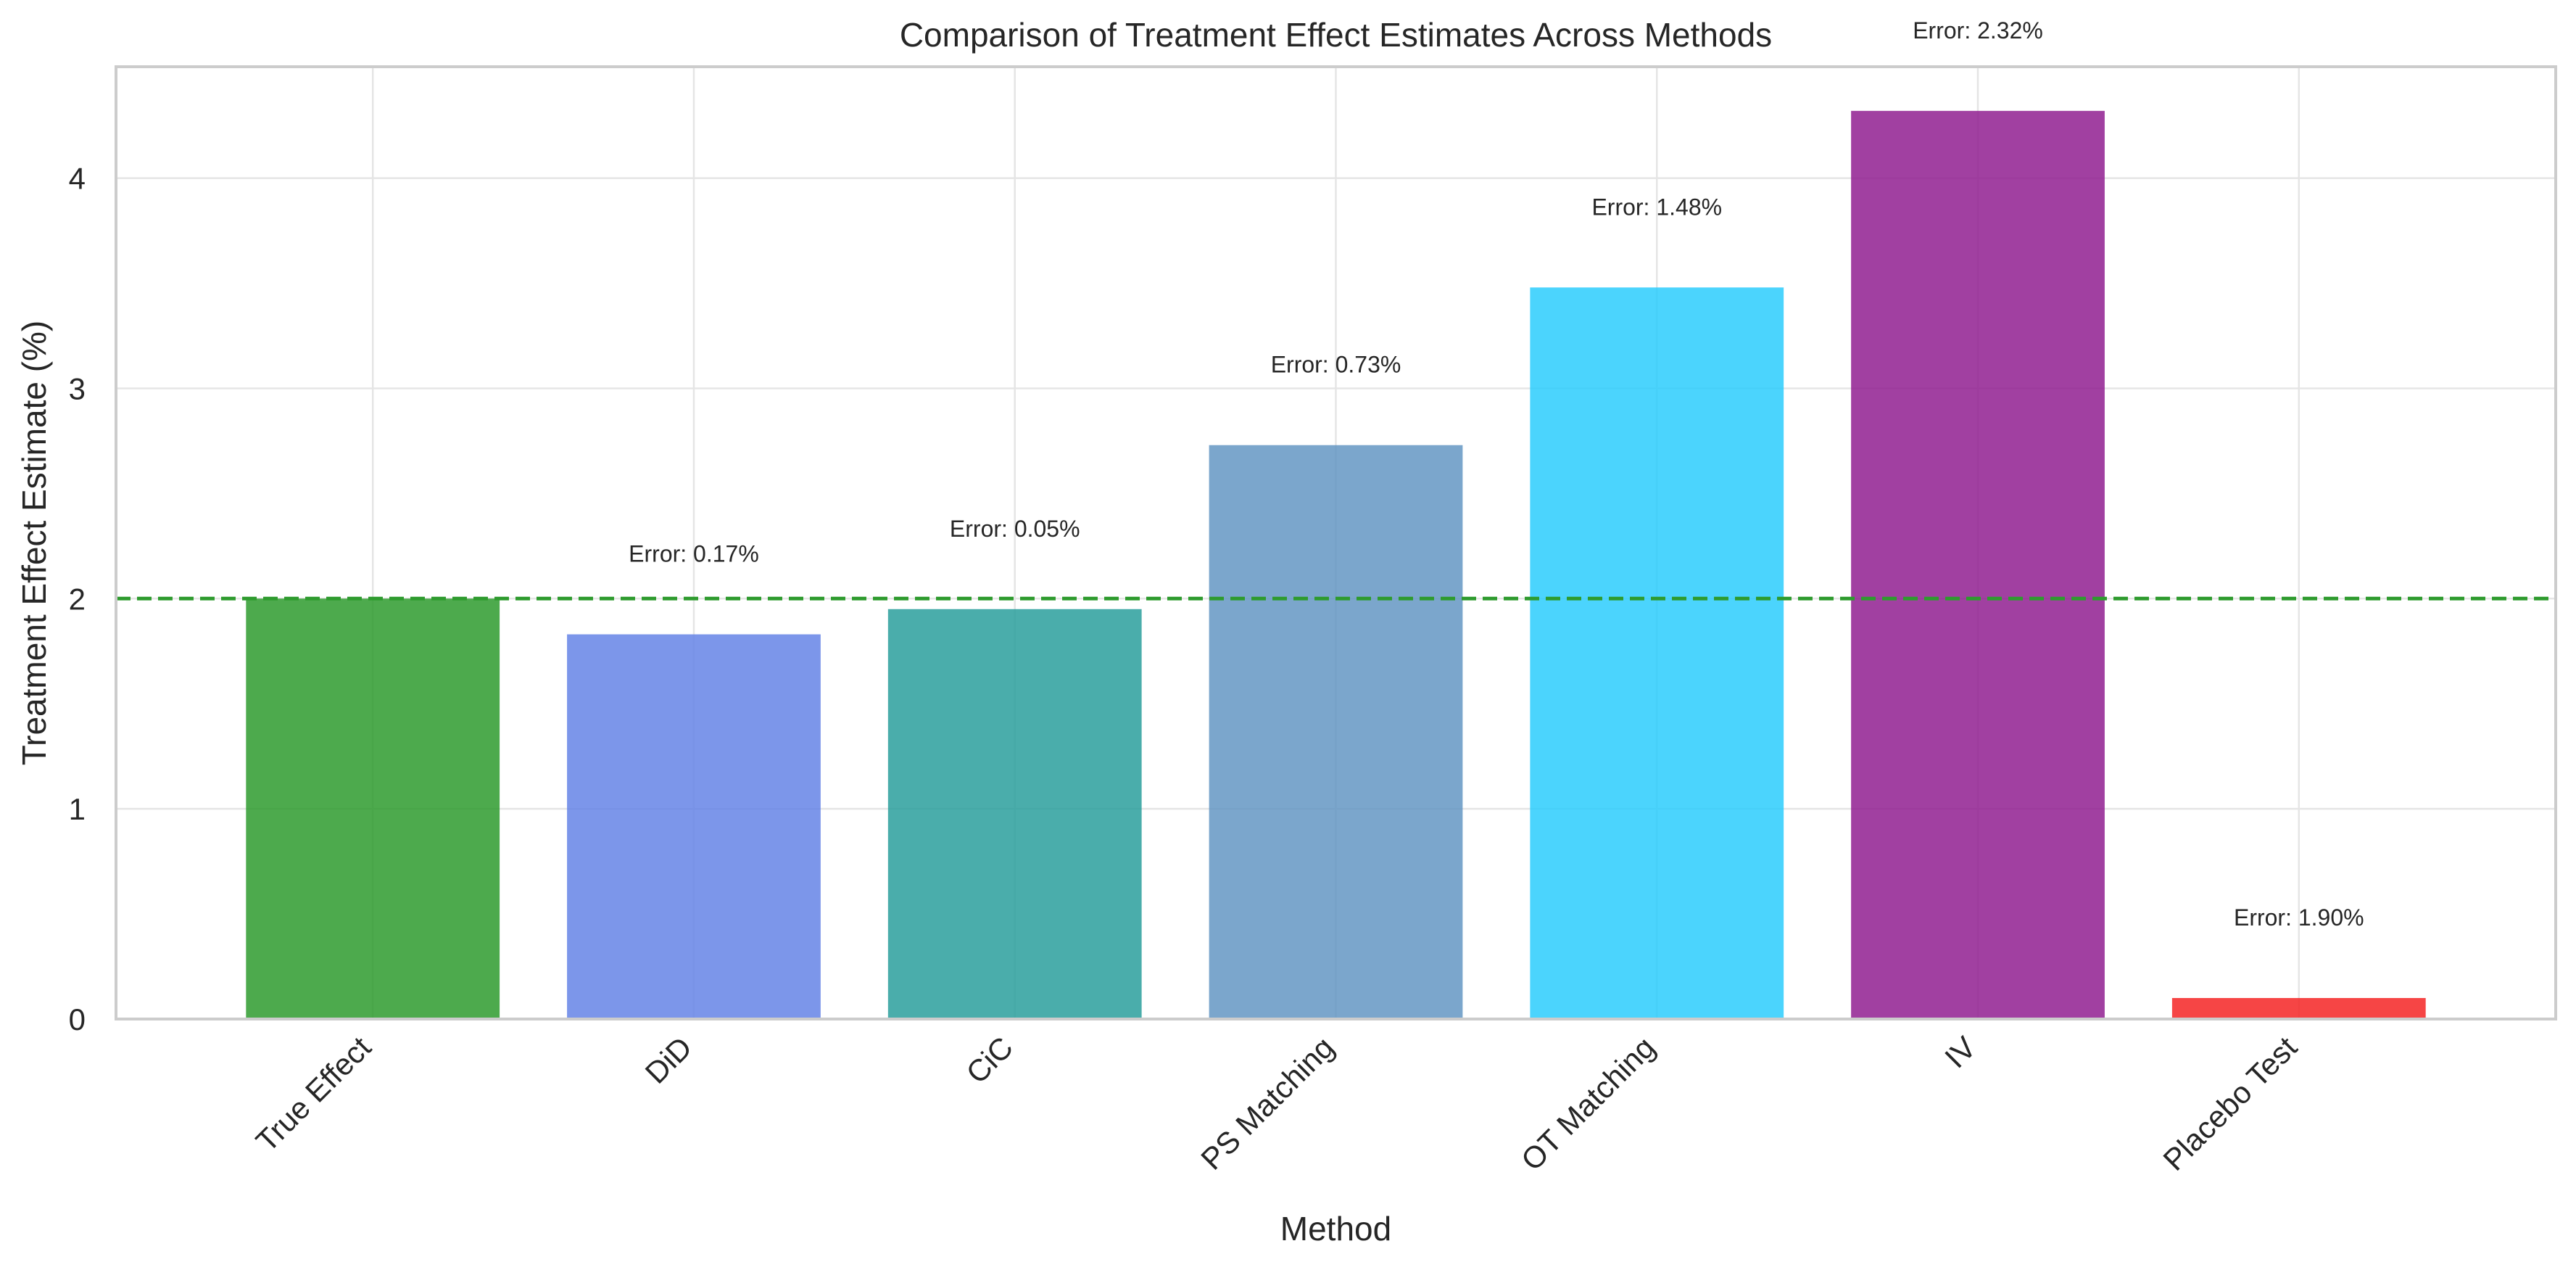 The width and height of the screenshot is (2576, 1270). Describe the element at coordinates (77, 388) in the screenshot. I see `y-tick-label: 3` at that location.